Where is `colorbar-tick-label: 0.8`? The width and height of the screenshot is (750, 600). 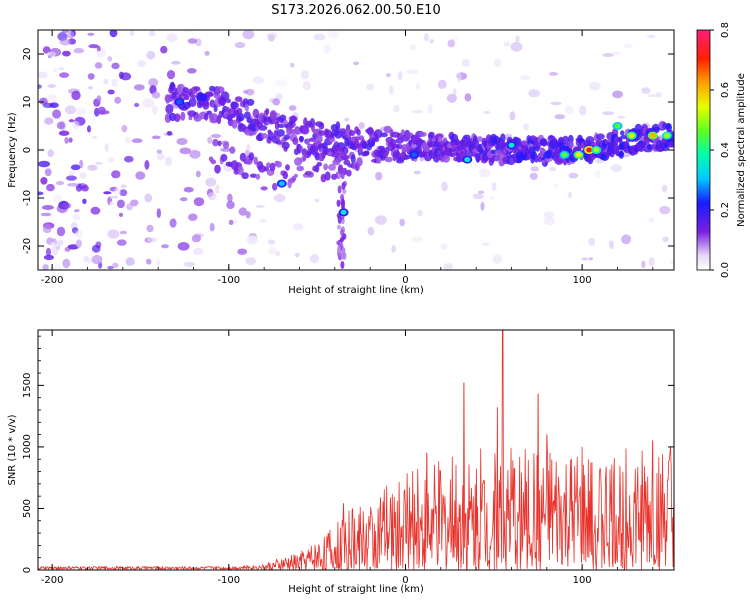
colorbar-tick-label: 0.8 is located at coordinates (725, 30).